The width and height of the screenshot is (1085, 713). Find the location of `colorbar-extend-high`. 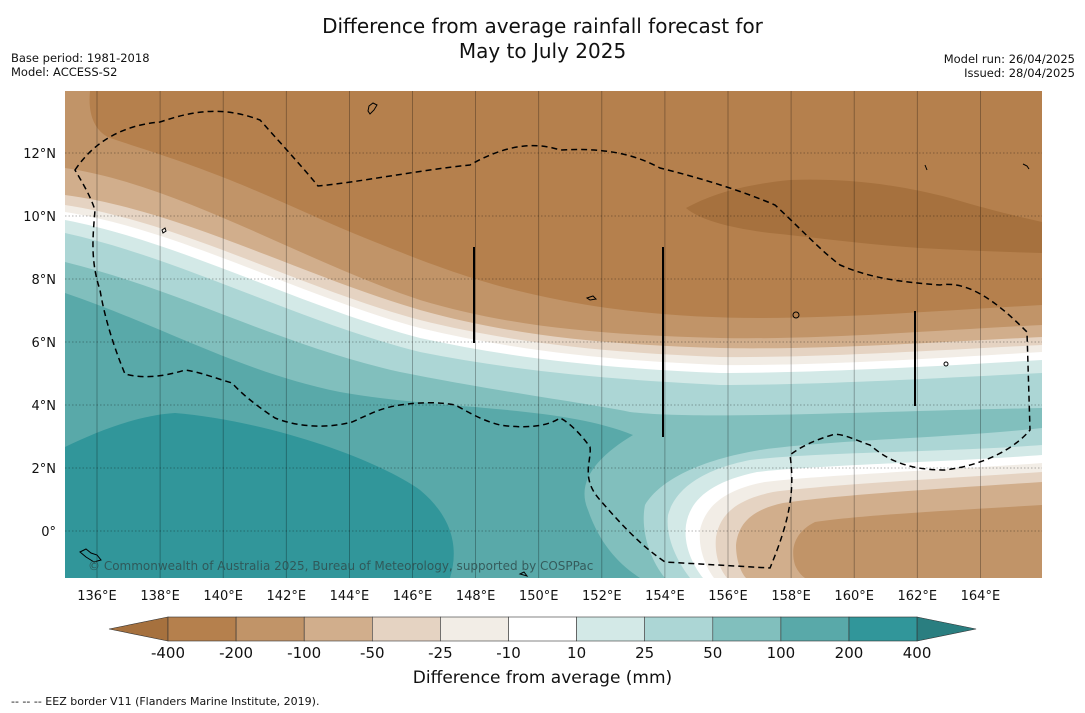

colorbar-extend-high is located at coordinates (946, 629).